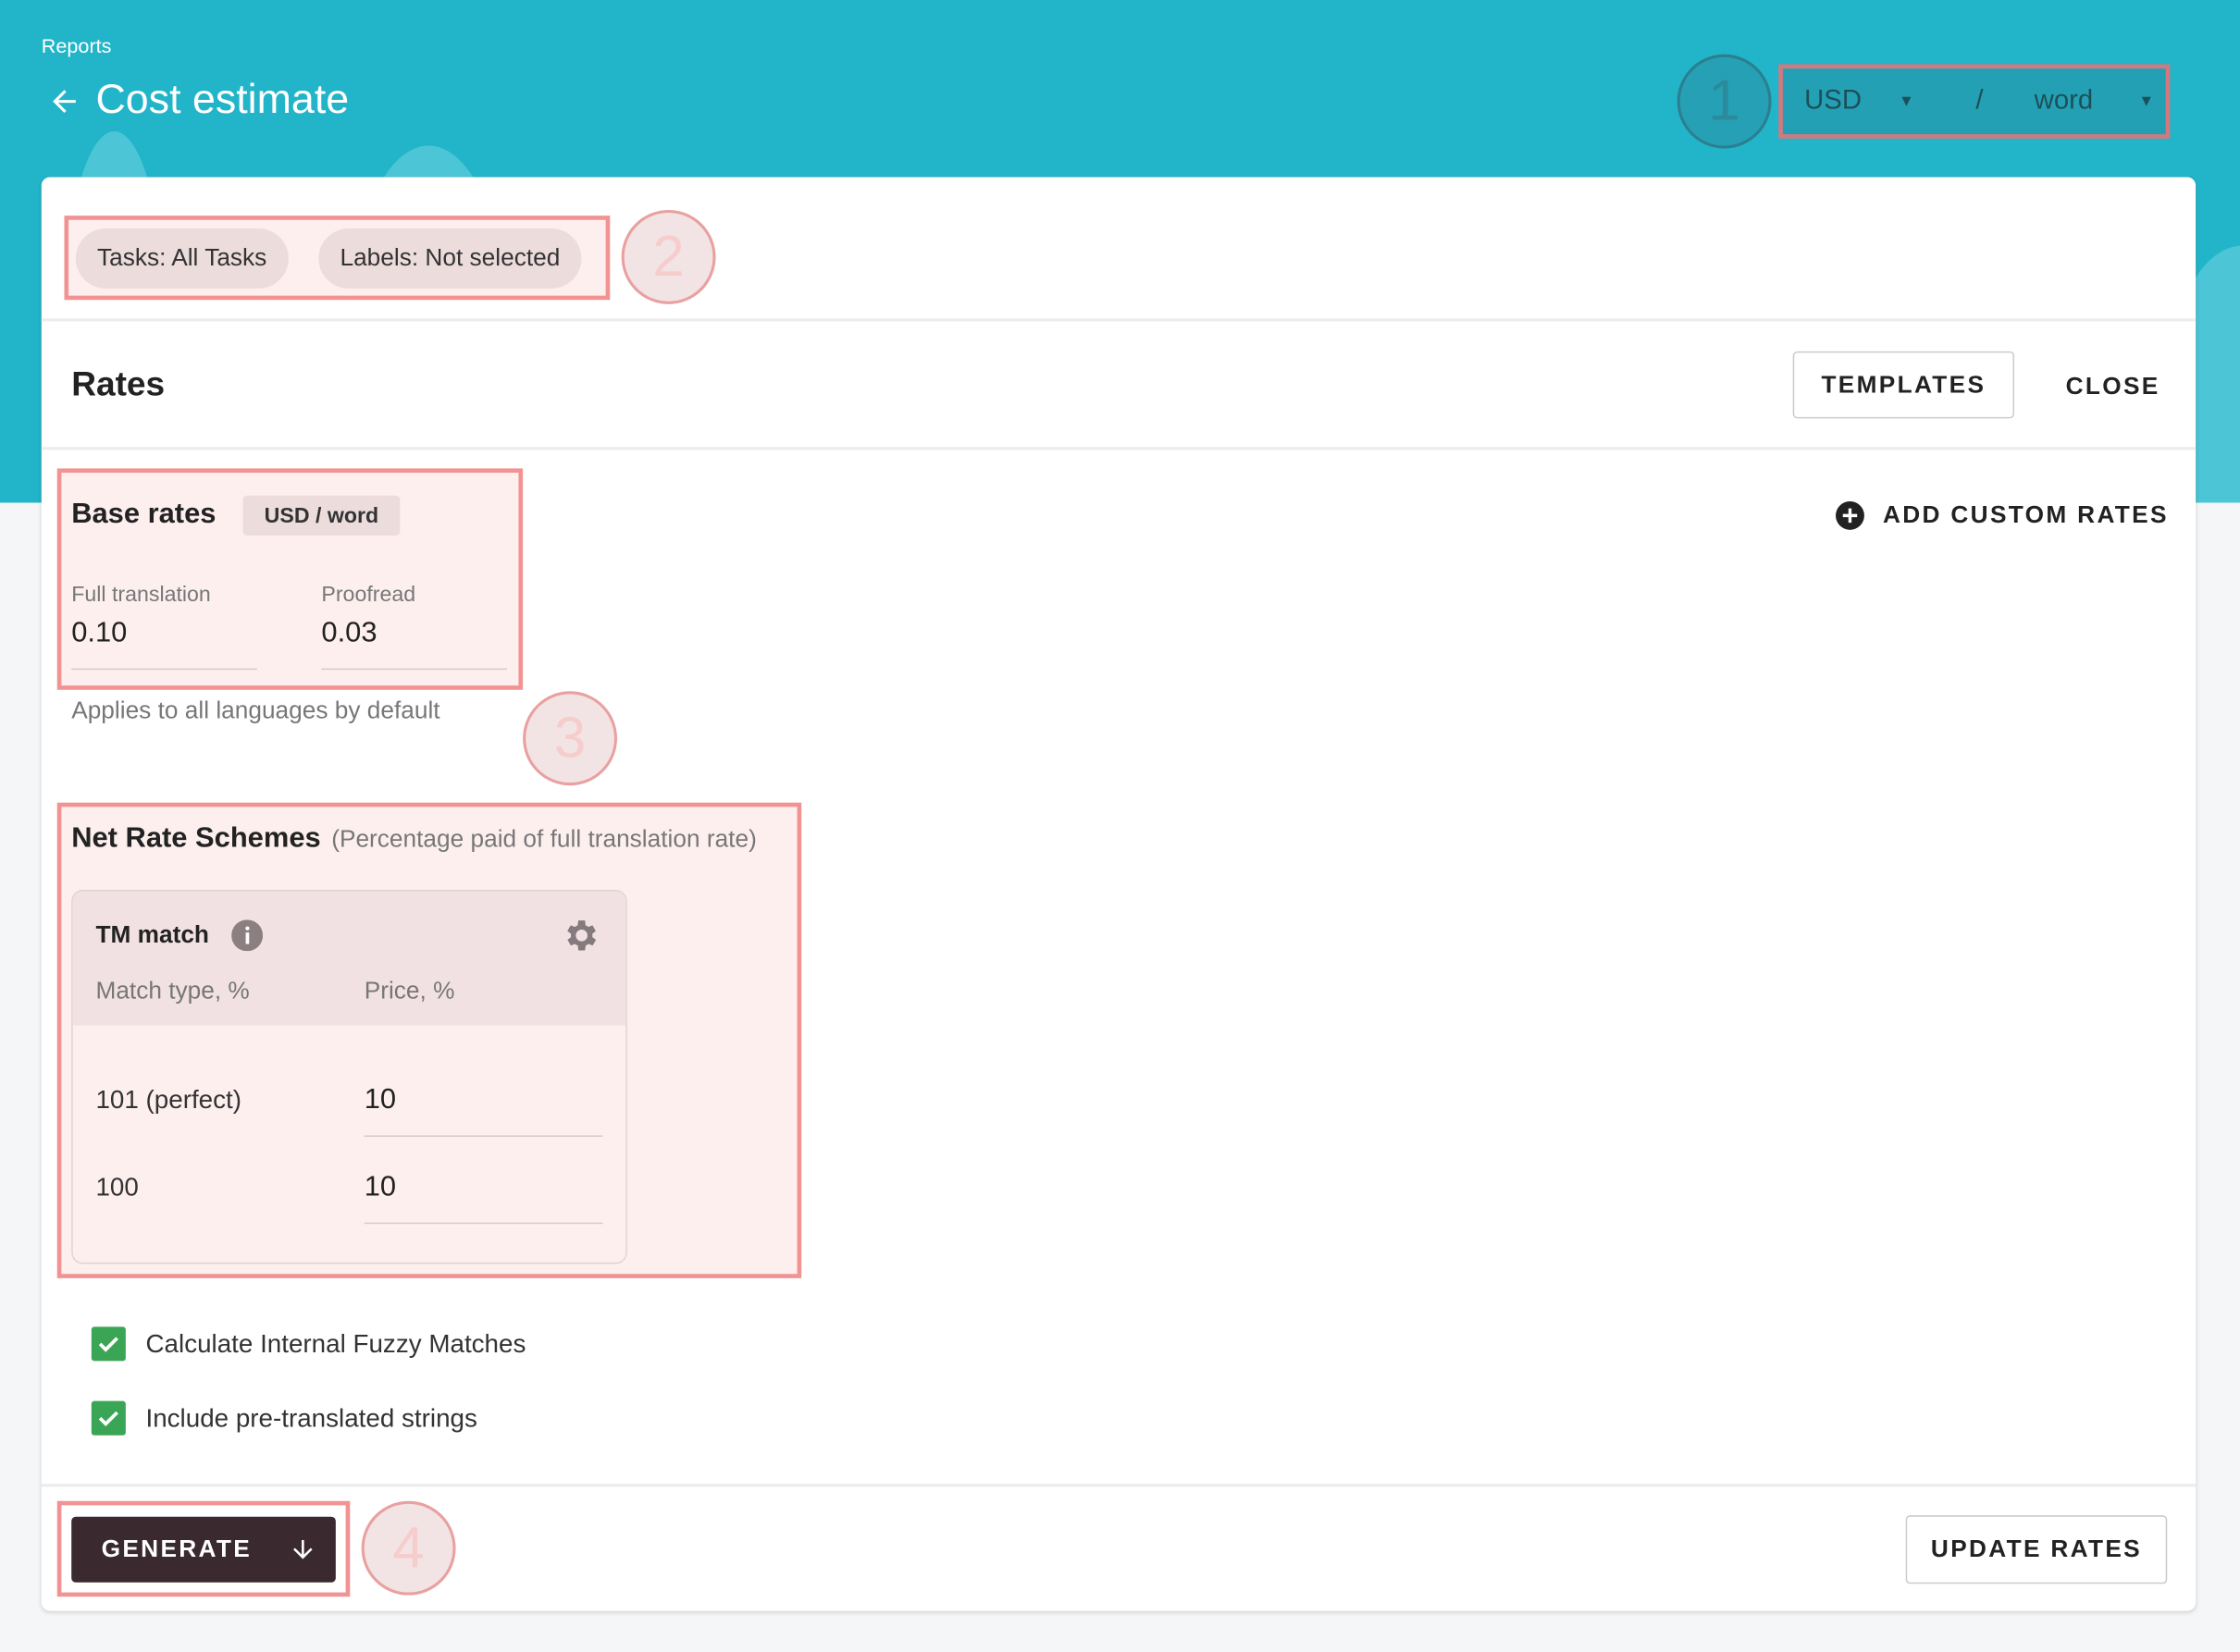  Describe the element at coordinates (580, 935) in the screenshot. I see `gear-icon` at that location.